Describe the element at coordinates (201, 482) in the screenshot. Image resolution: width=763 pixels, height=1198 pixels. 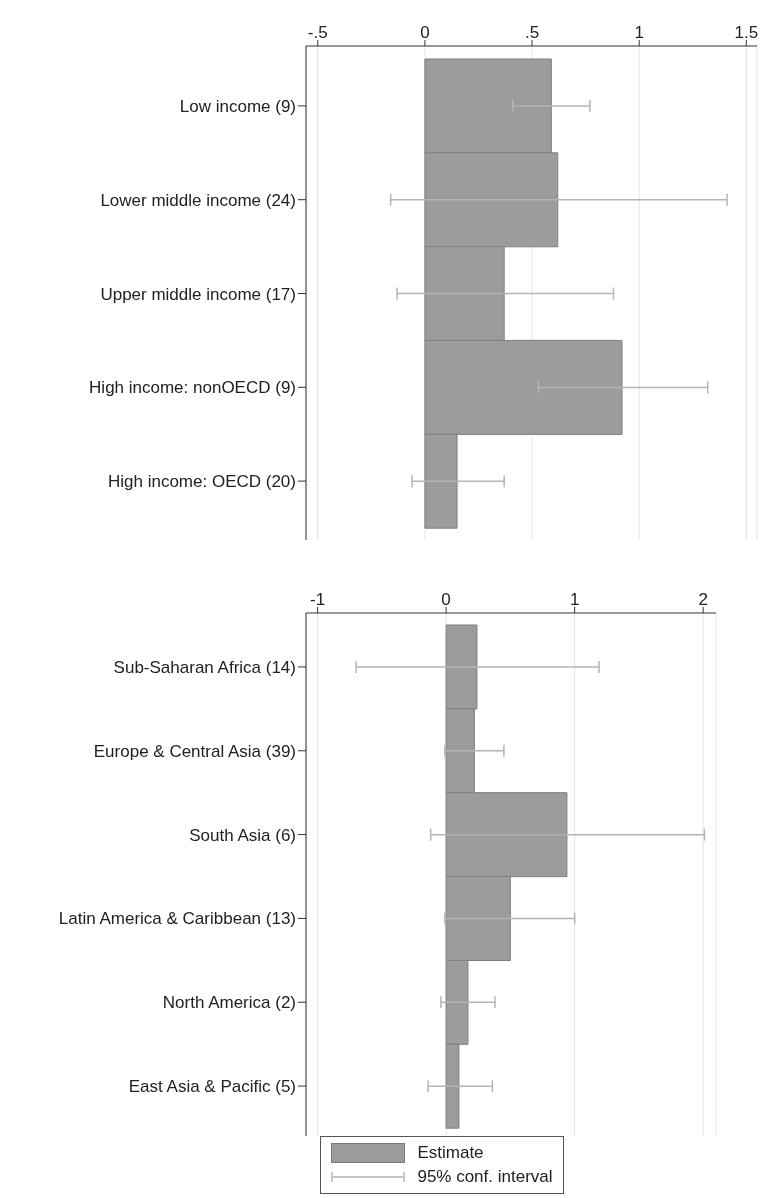
I see `y-tick-label: High income: OECD (20)` at that location.